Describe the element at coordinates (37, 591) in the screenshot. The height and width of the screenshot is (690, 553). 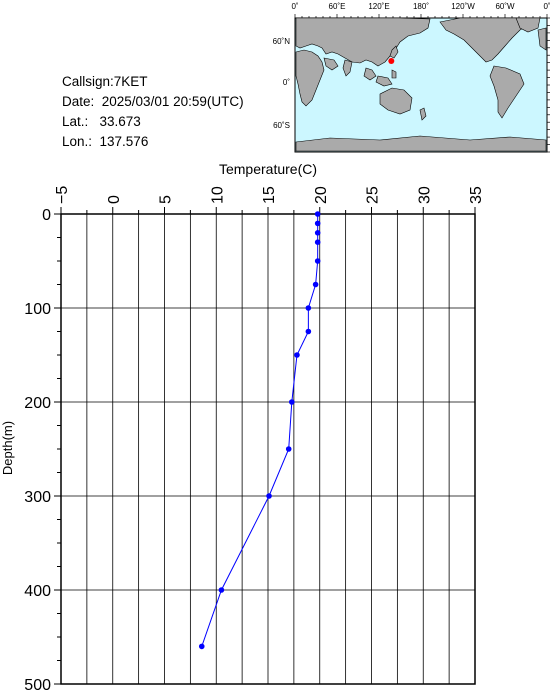
I see `y-tick-label: 400` at that location.